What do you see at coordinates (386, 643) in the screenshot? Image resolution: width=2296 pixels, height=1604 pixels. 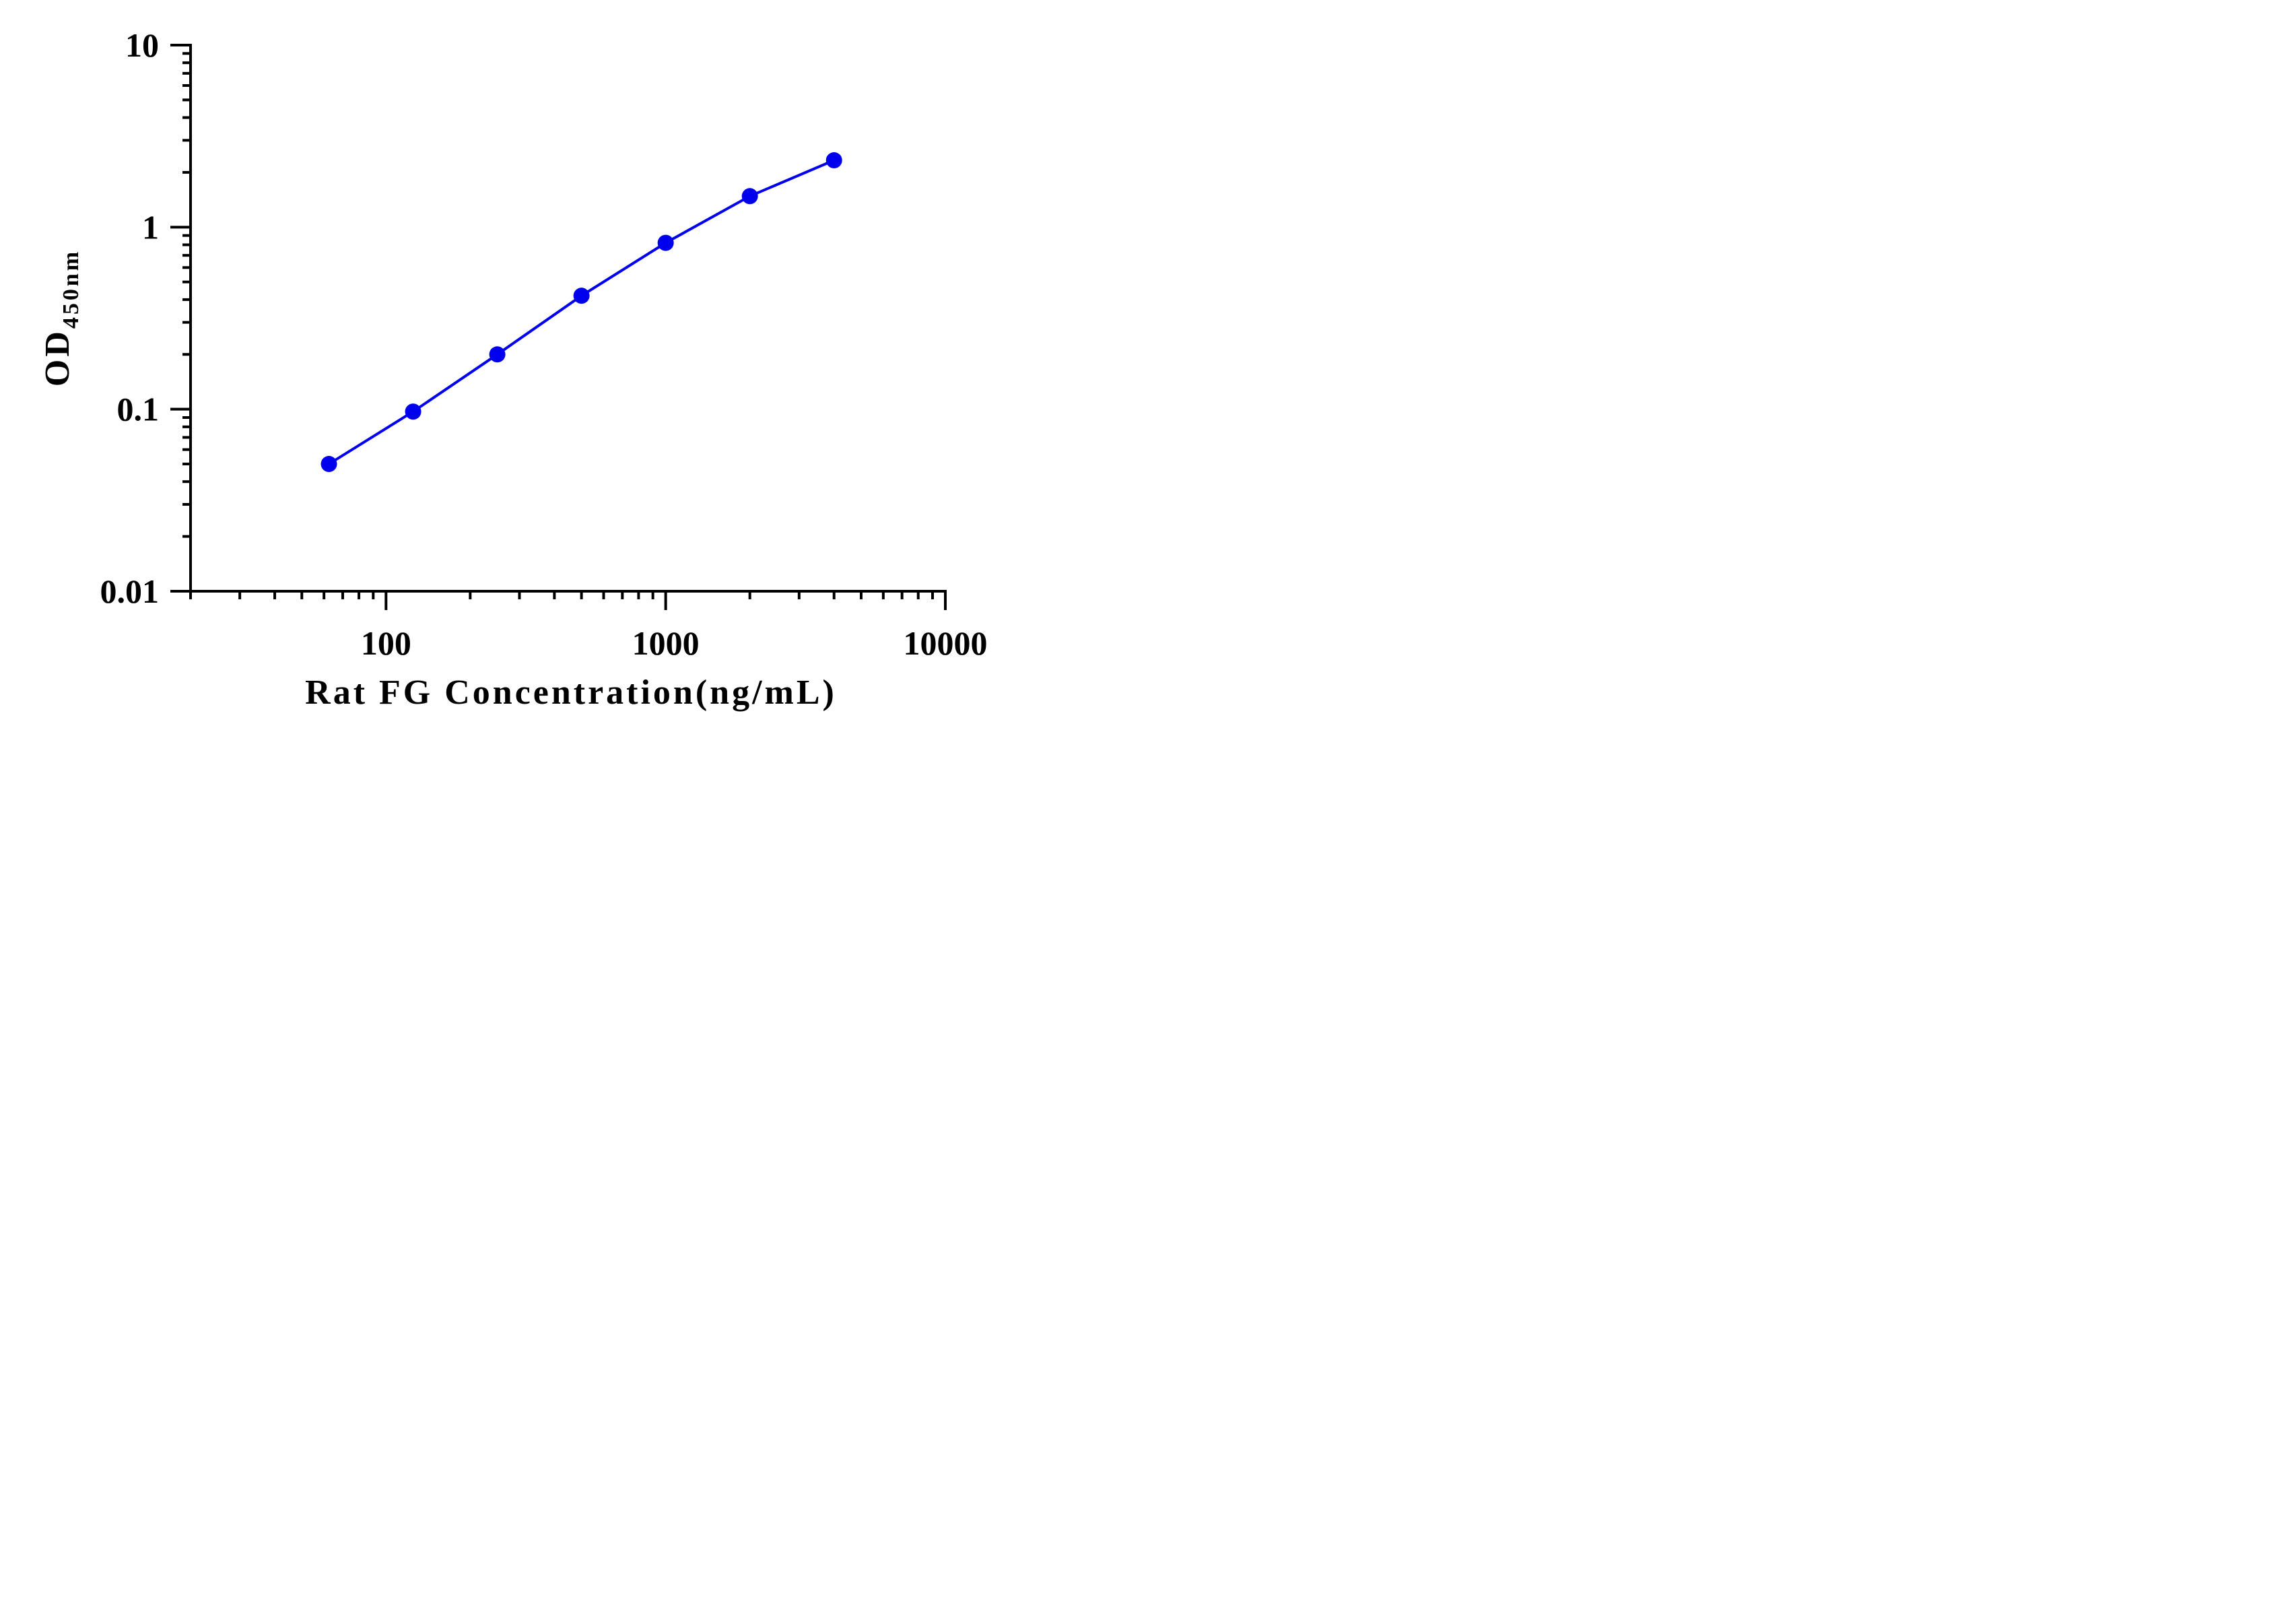 I see `x-tick-label: 100` at bounding box center [386, 643].